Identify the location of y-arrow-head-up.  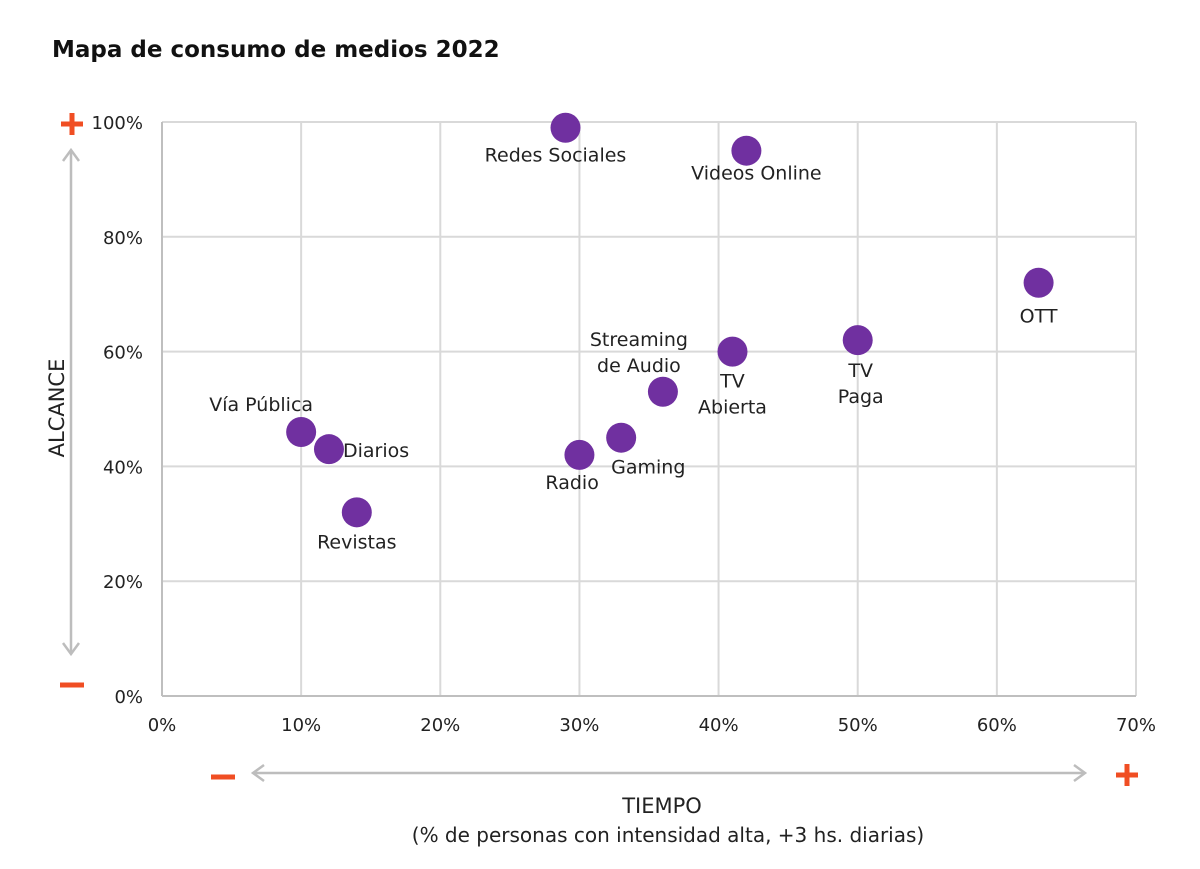
(71, 154).